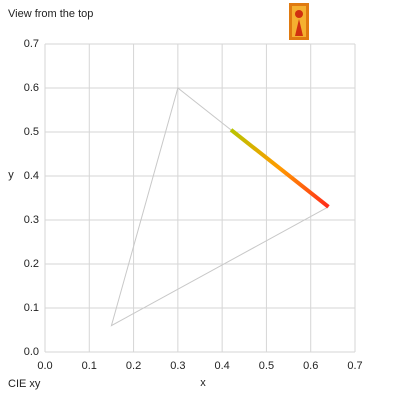  What do you see at coordinates (133, 366) in the screenshot?
I see `x-tick-label: 0.2` at bounding box center [133, 366].